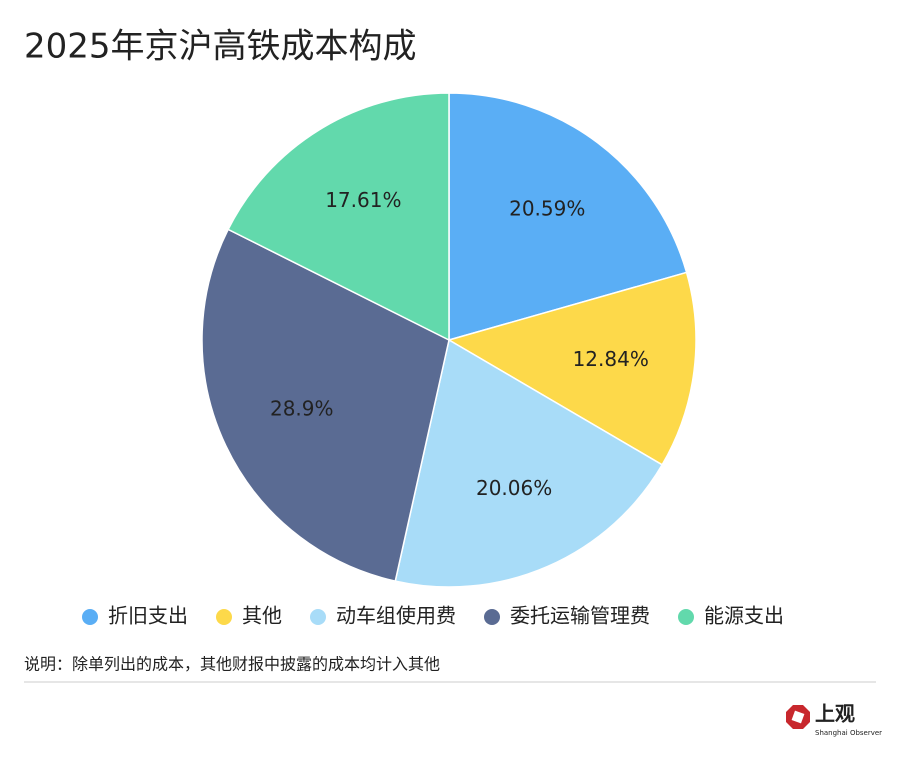  I want to click on logo-name: 上观, so click(835, 714).